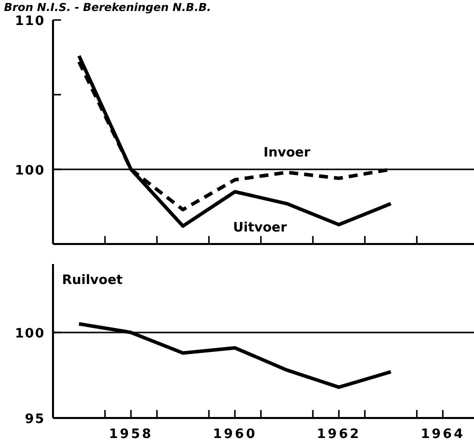  I want to click on x-tick-label: 1962, so click(338, 434).